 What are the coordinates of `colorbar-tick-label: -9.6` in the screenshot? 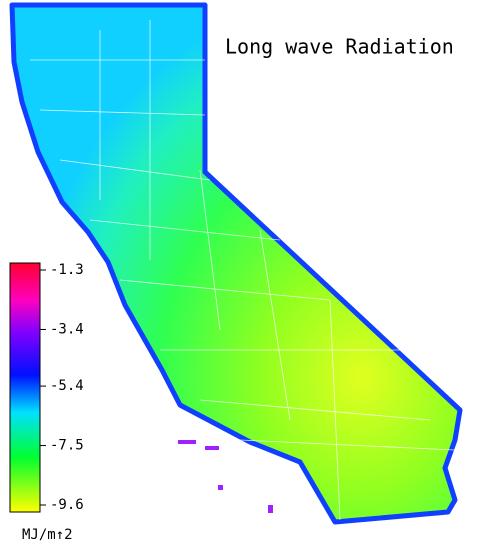 It's located at (67, 505).